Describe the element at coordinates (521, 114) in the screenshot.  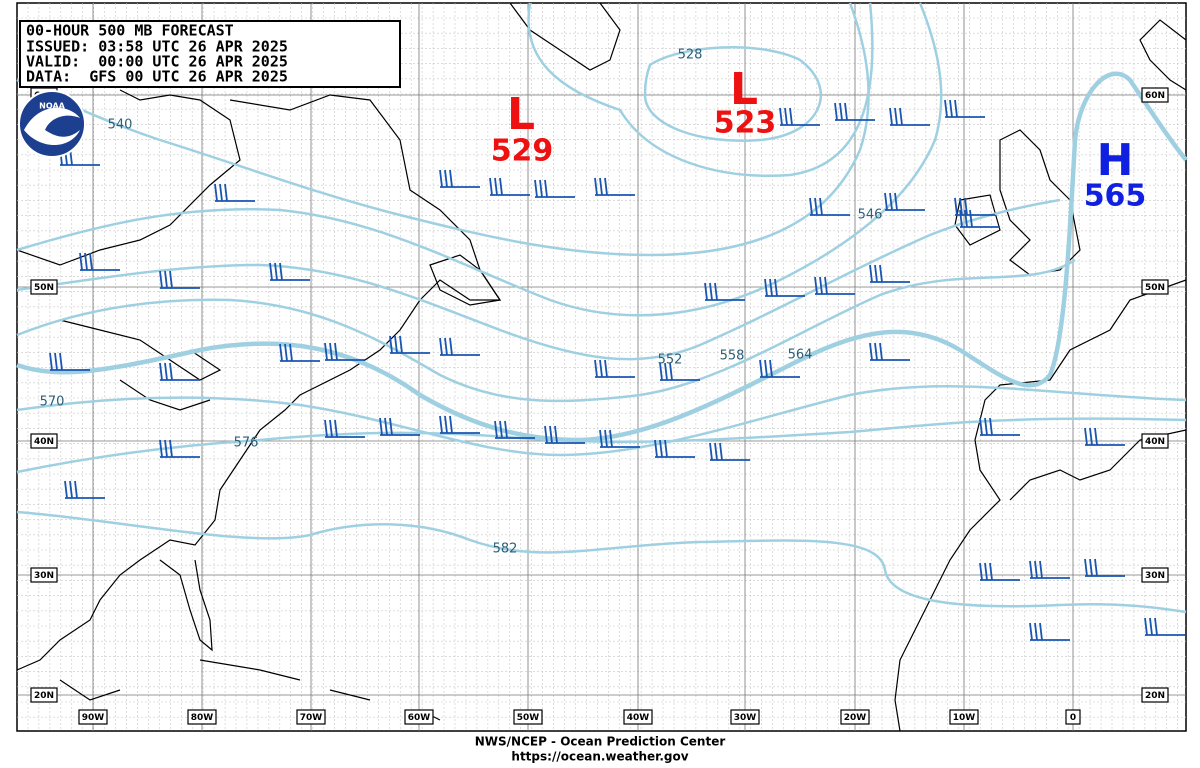
I see `low-symbol: L` at that location.